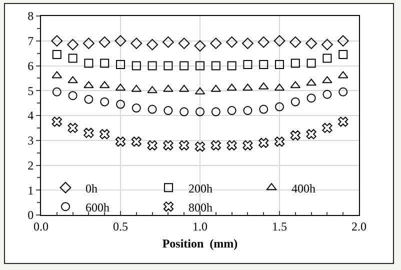  What do you see at coordinates (200, 188) in the screenshot?
I see `legend-label: 200h` at bounding box center [200, 188].